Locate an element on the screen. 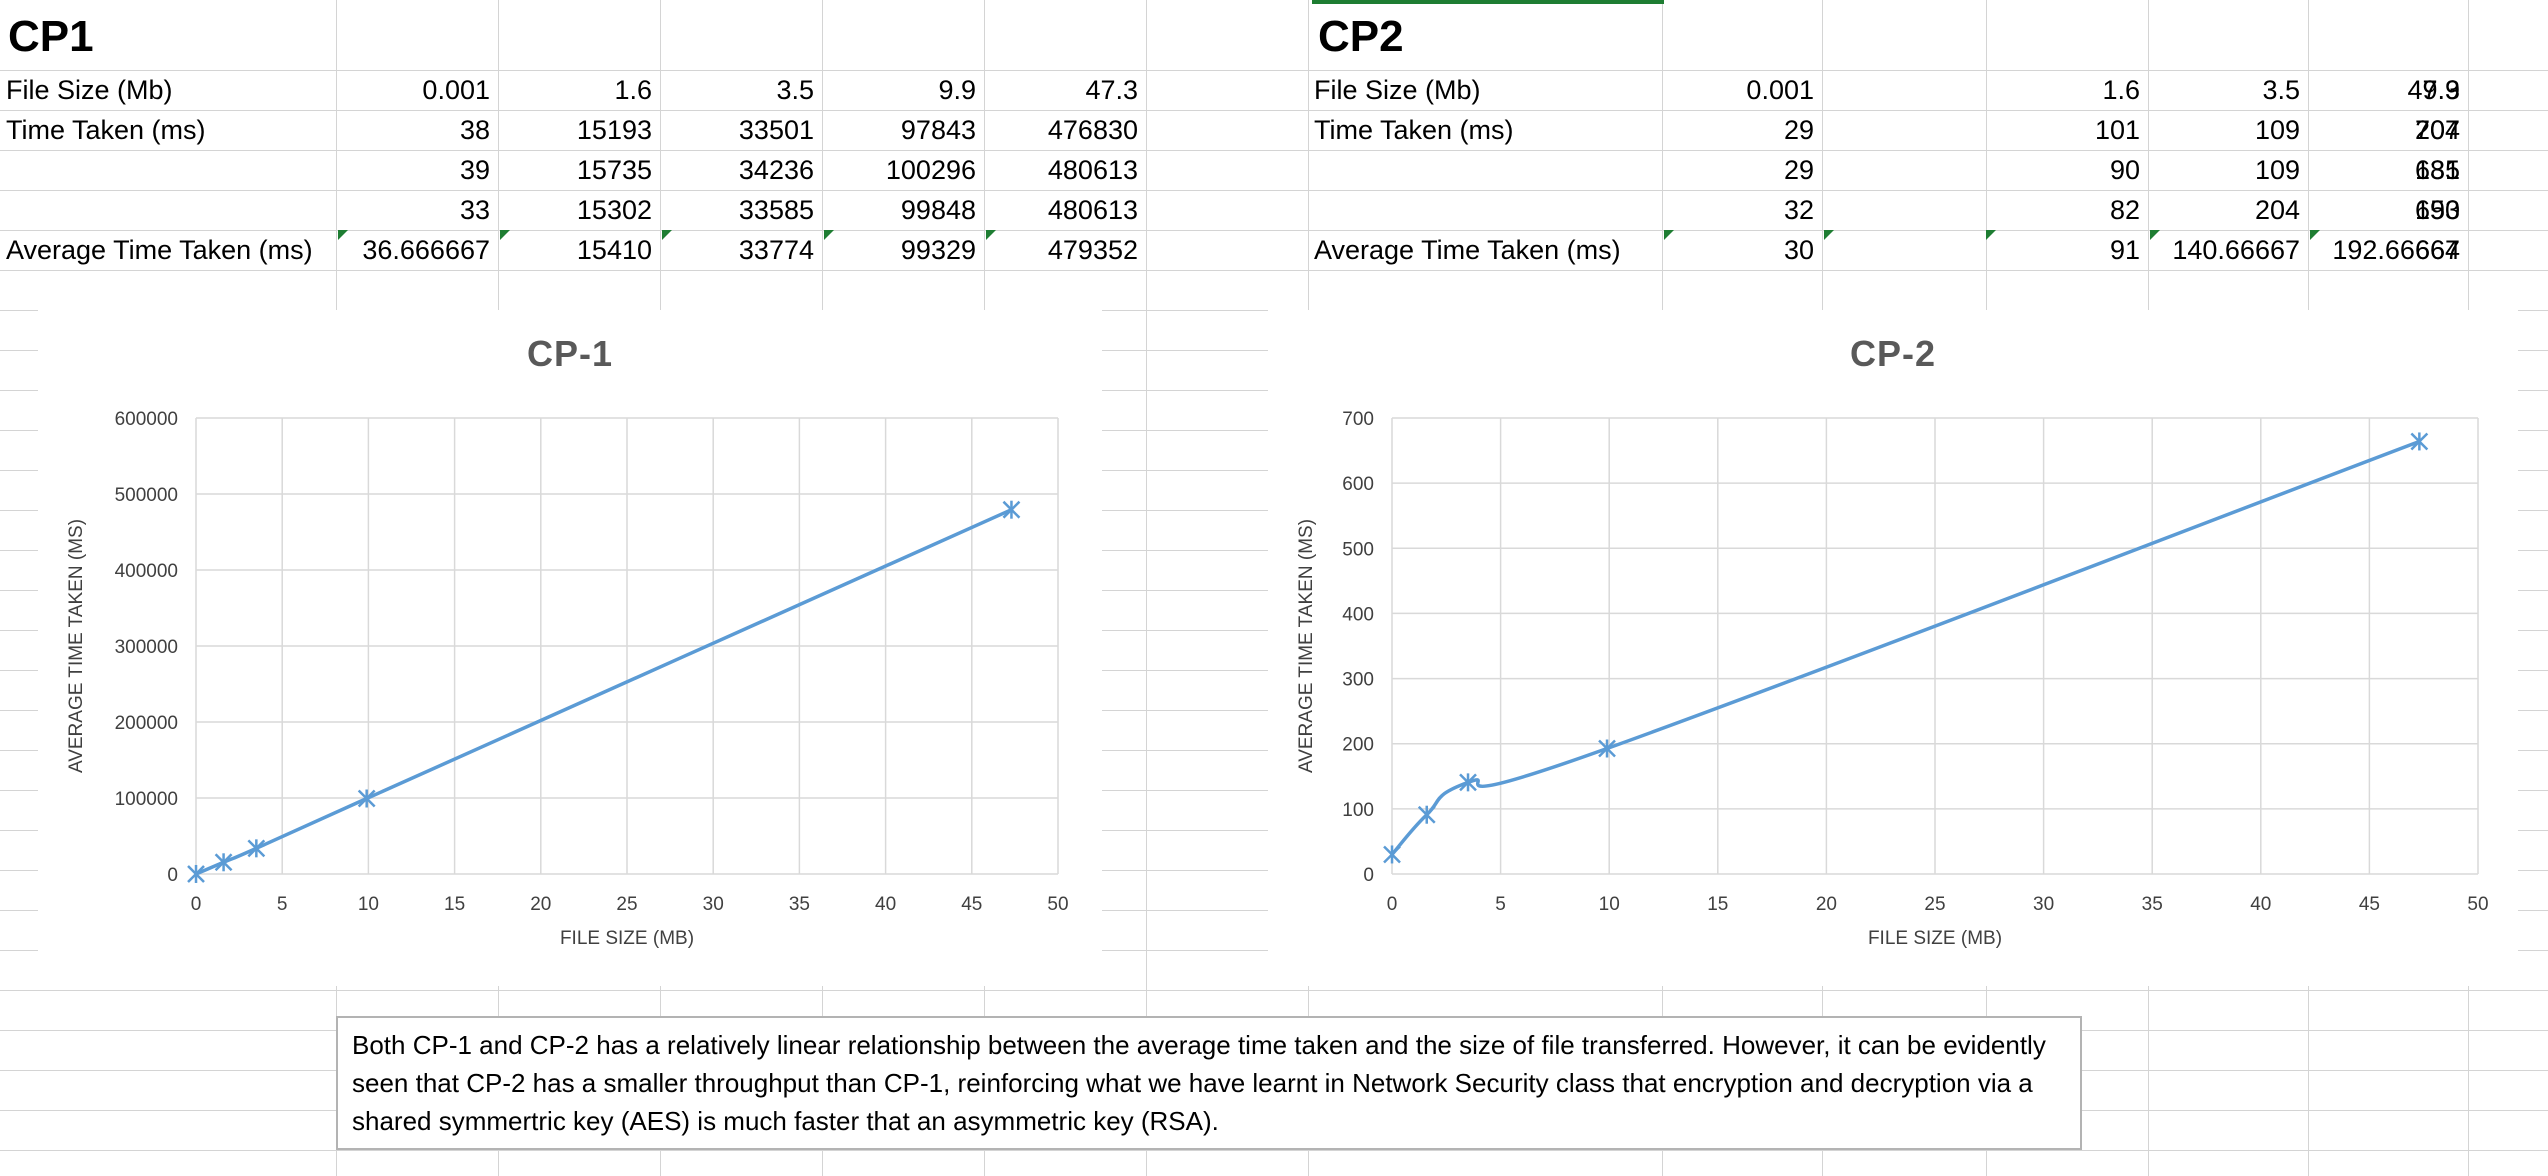 The image size is (2548, 1176). cp2-average-cell: 30 is located at coordinates (1798, 250).